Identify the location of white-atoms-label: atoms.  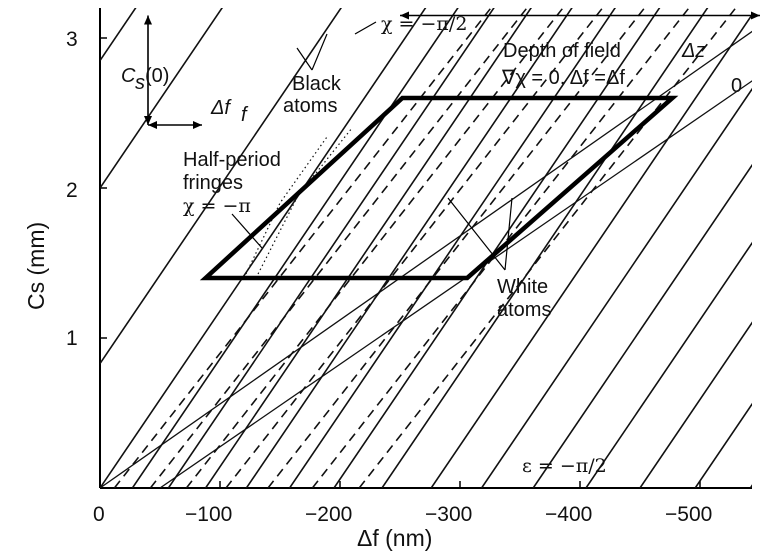
(524, 310).